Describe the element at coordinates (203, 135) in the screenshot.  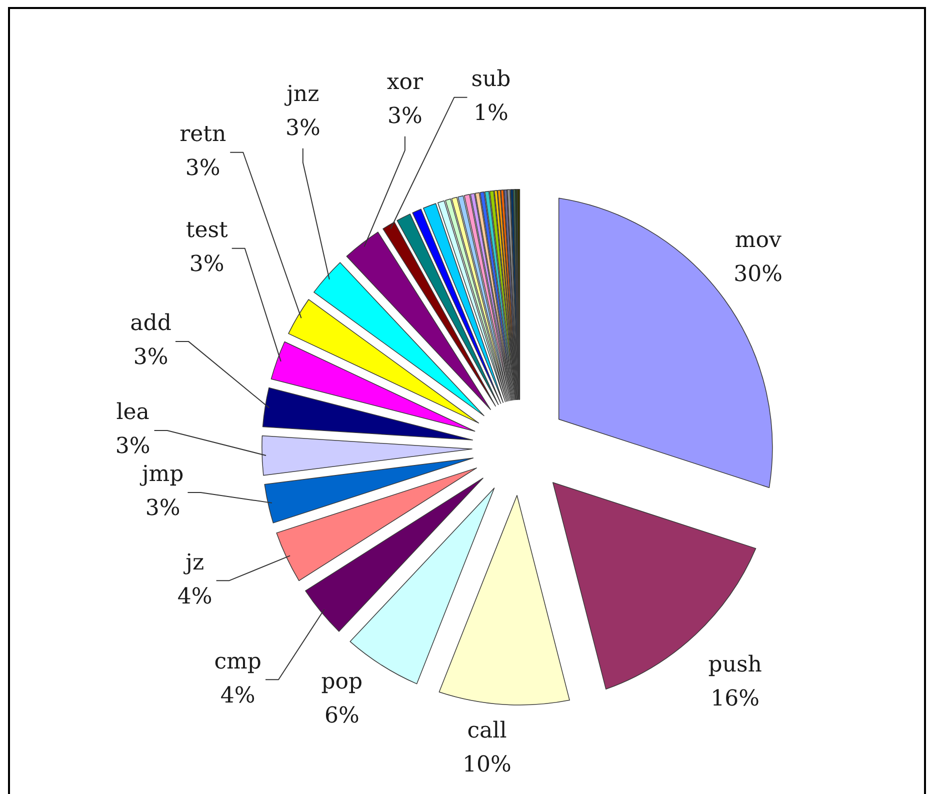
I see `slice-label: retn` at that location.